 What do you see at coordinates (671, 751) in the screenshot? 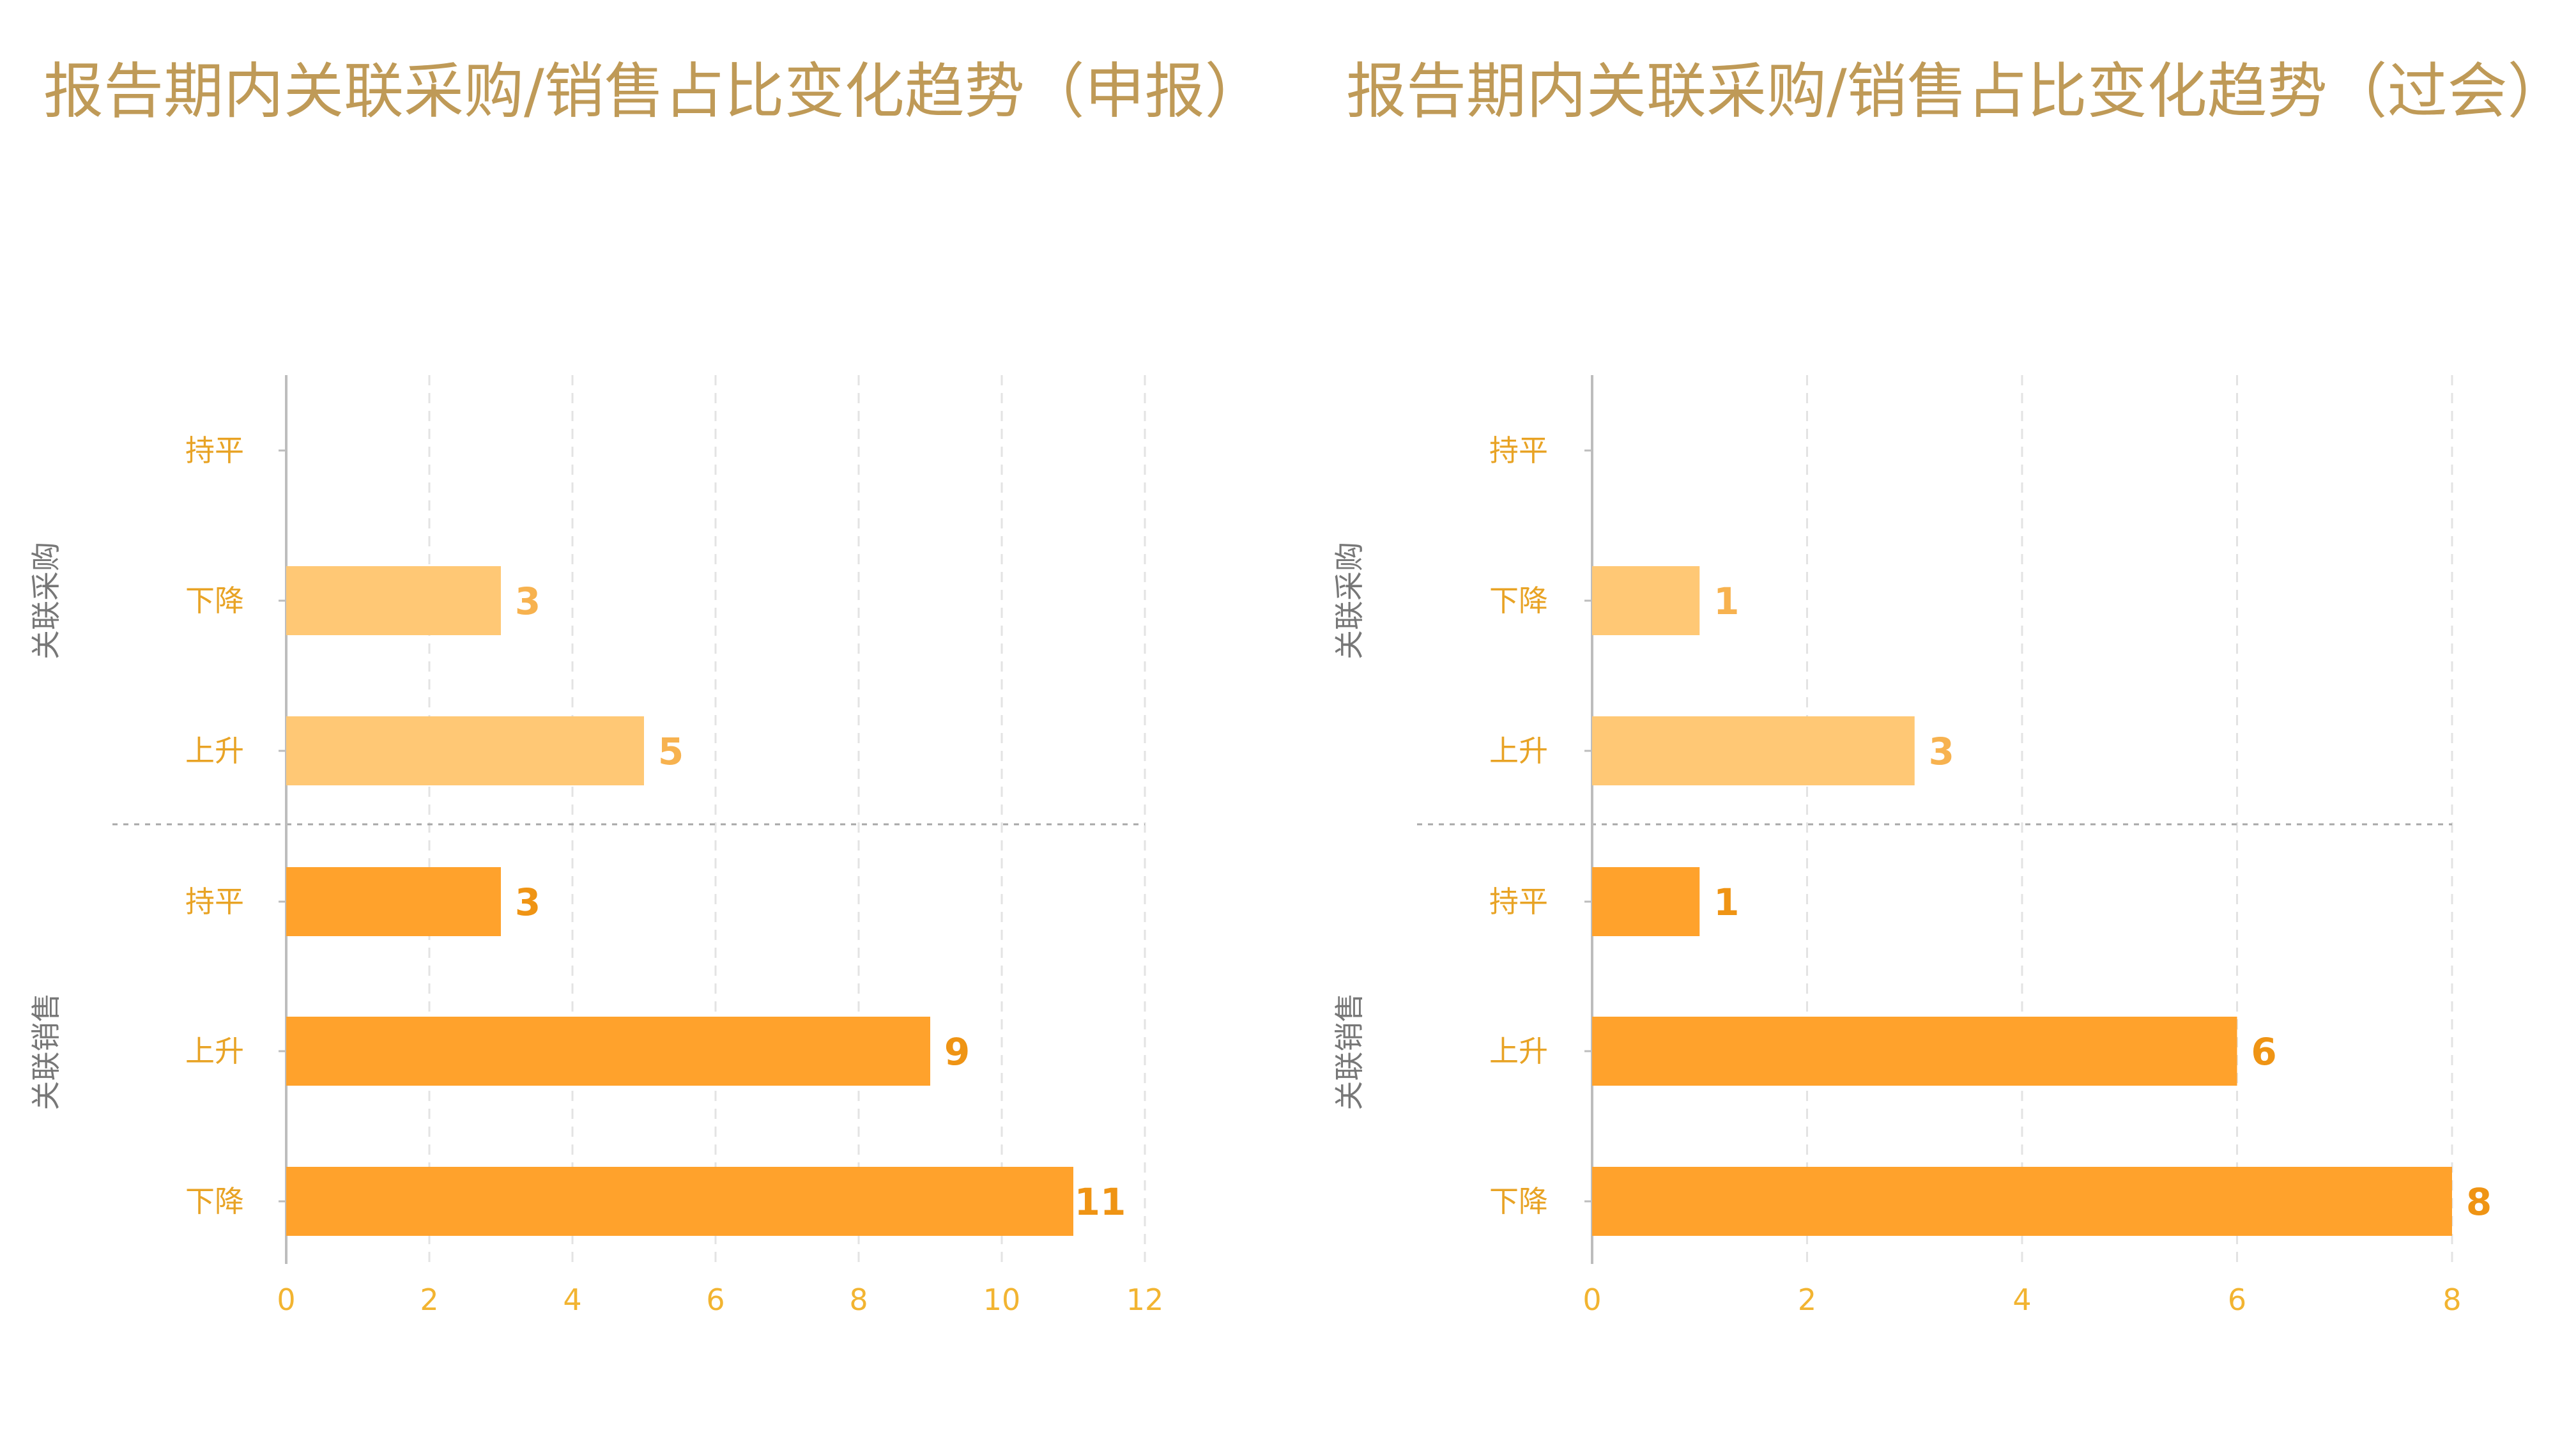
I see `data-label: 5` at bounding box center [671, 751].